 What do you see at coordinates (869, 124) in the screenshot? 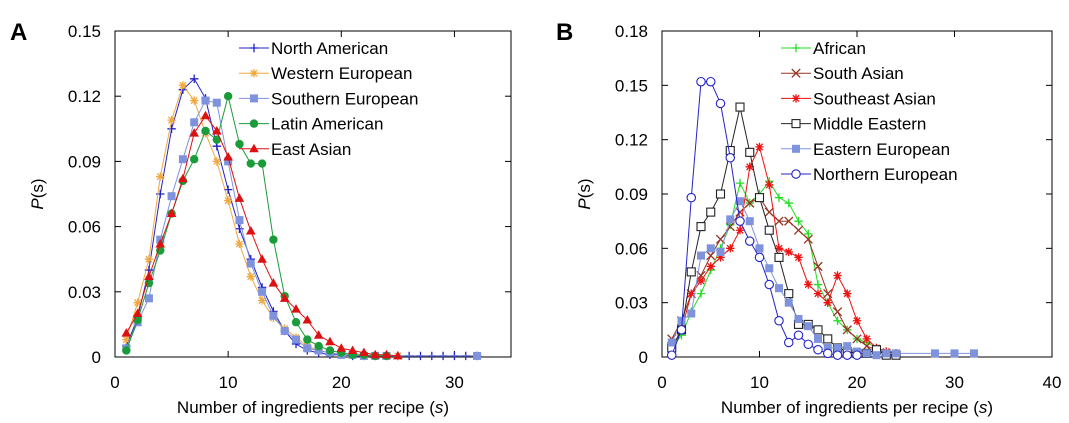
I see `legend-label: Middle Eastern` at bounding box center [869, 124].